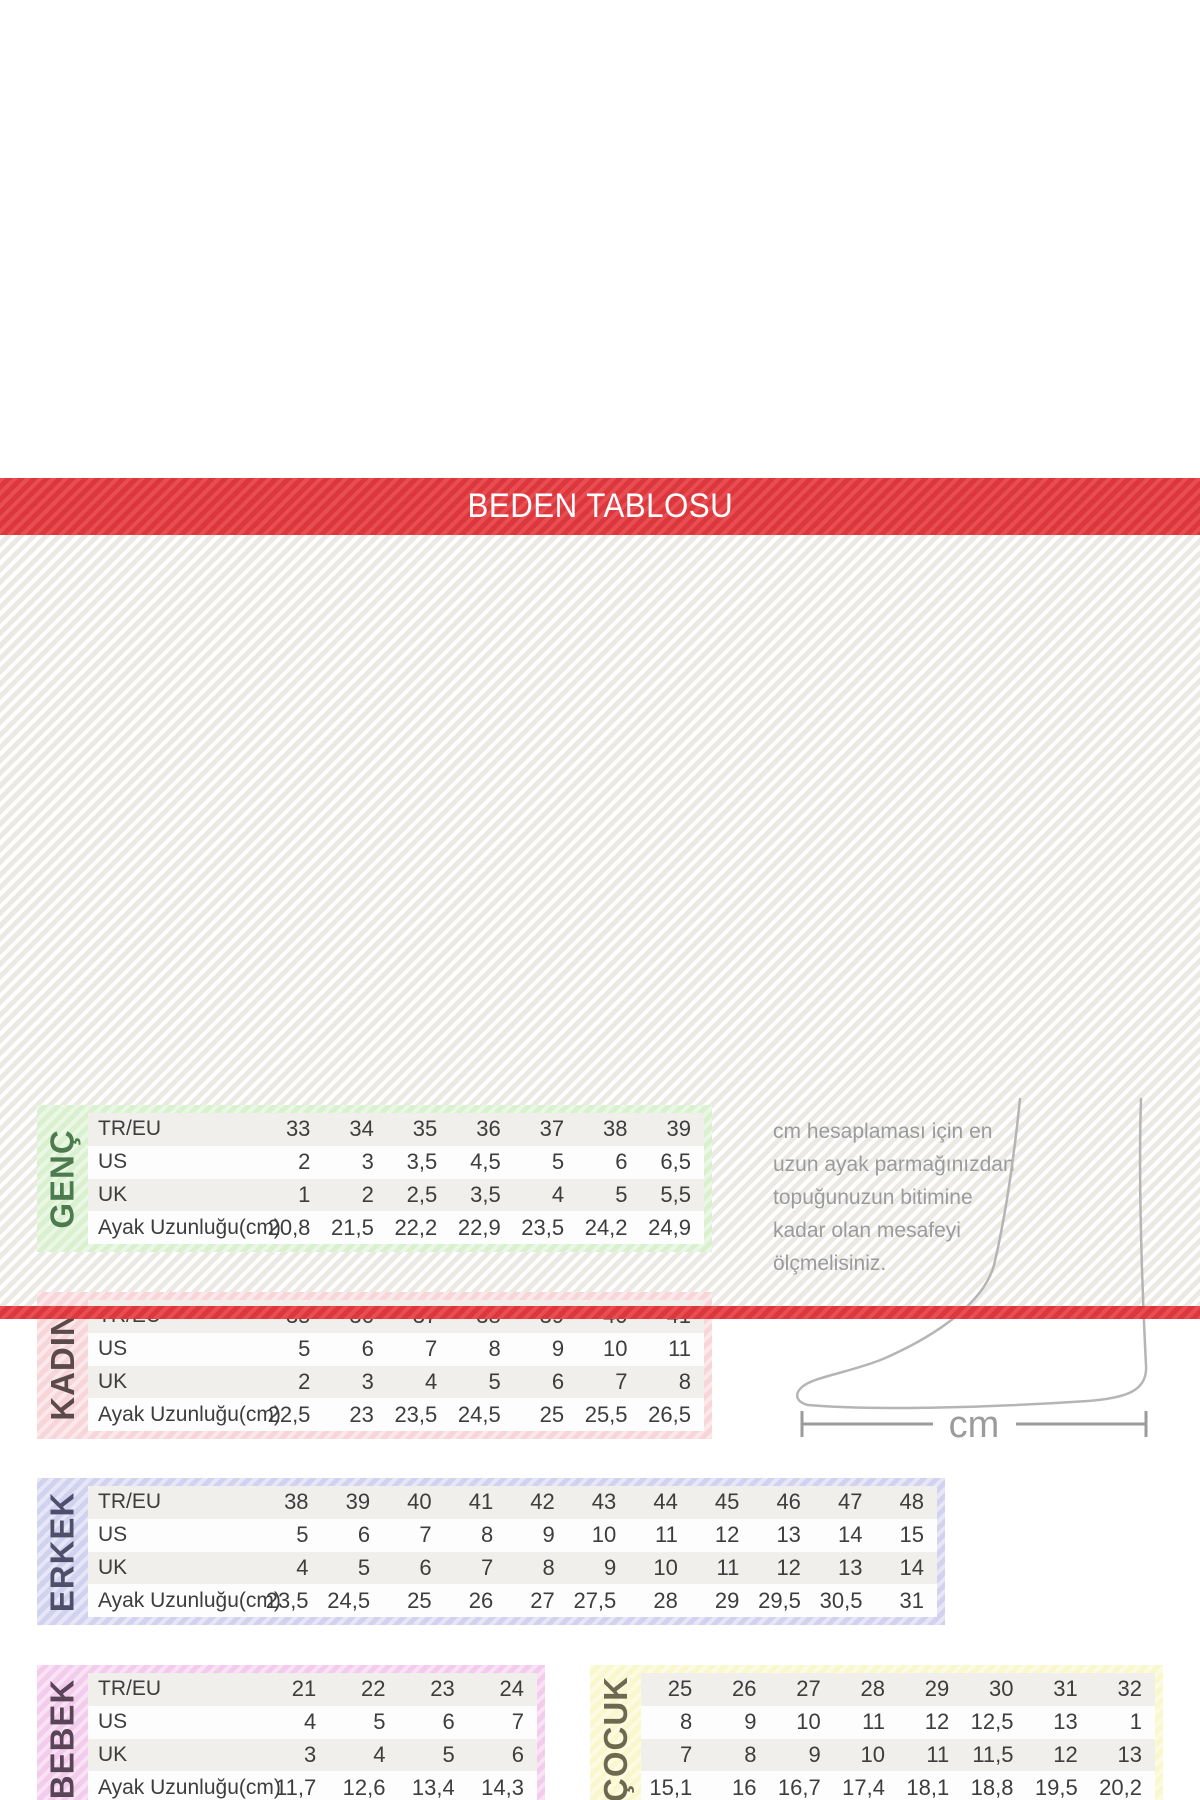 Image resolution: width=1200 pixels, height=1800 pixels. I want to click on table-row: 15,1 16 16,7 17,4 18,1 18,8 19,5 20,2, so click(898, 1785).